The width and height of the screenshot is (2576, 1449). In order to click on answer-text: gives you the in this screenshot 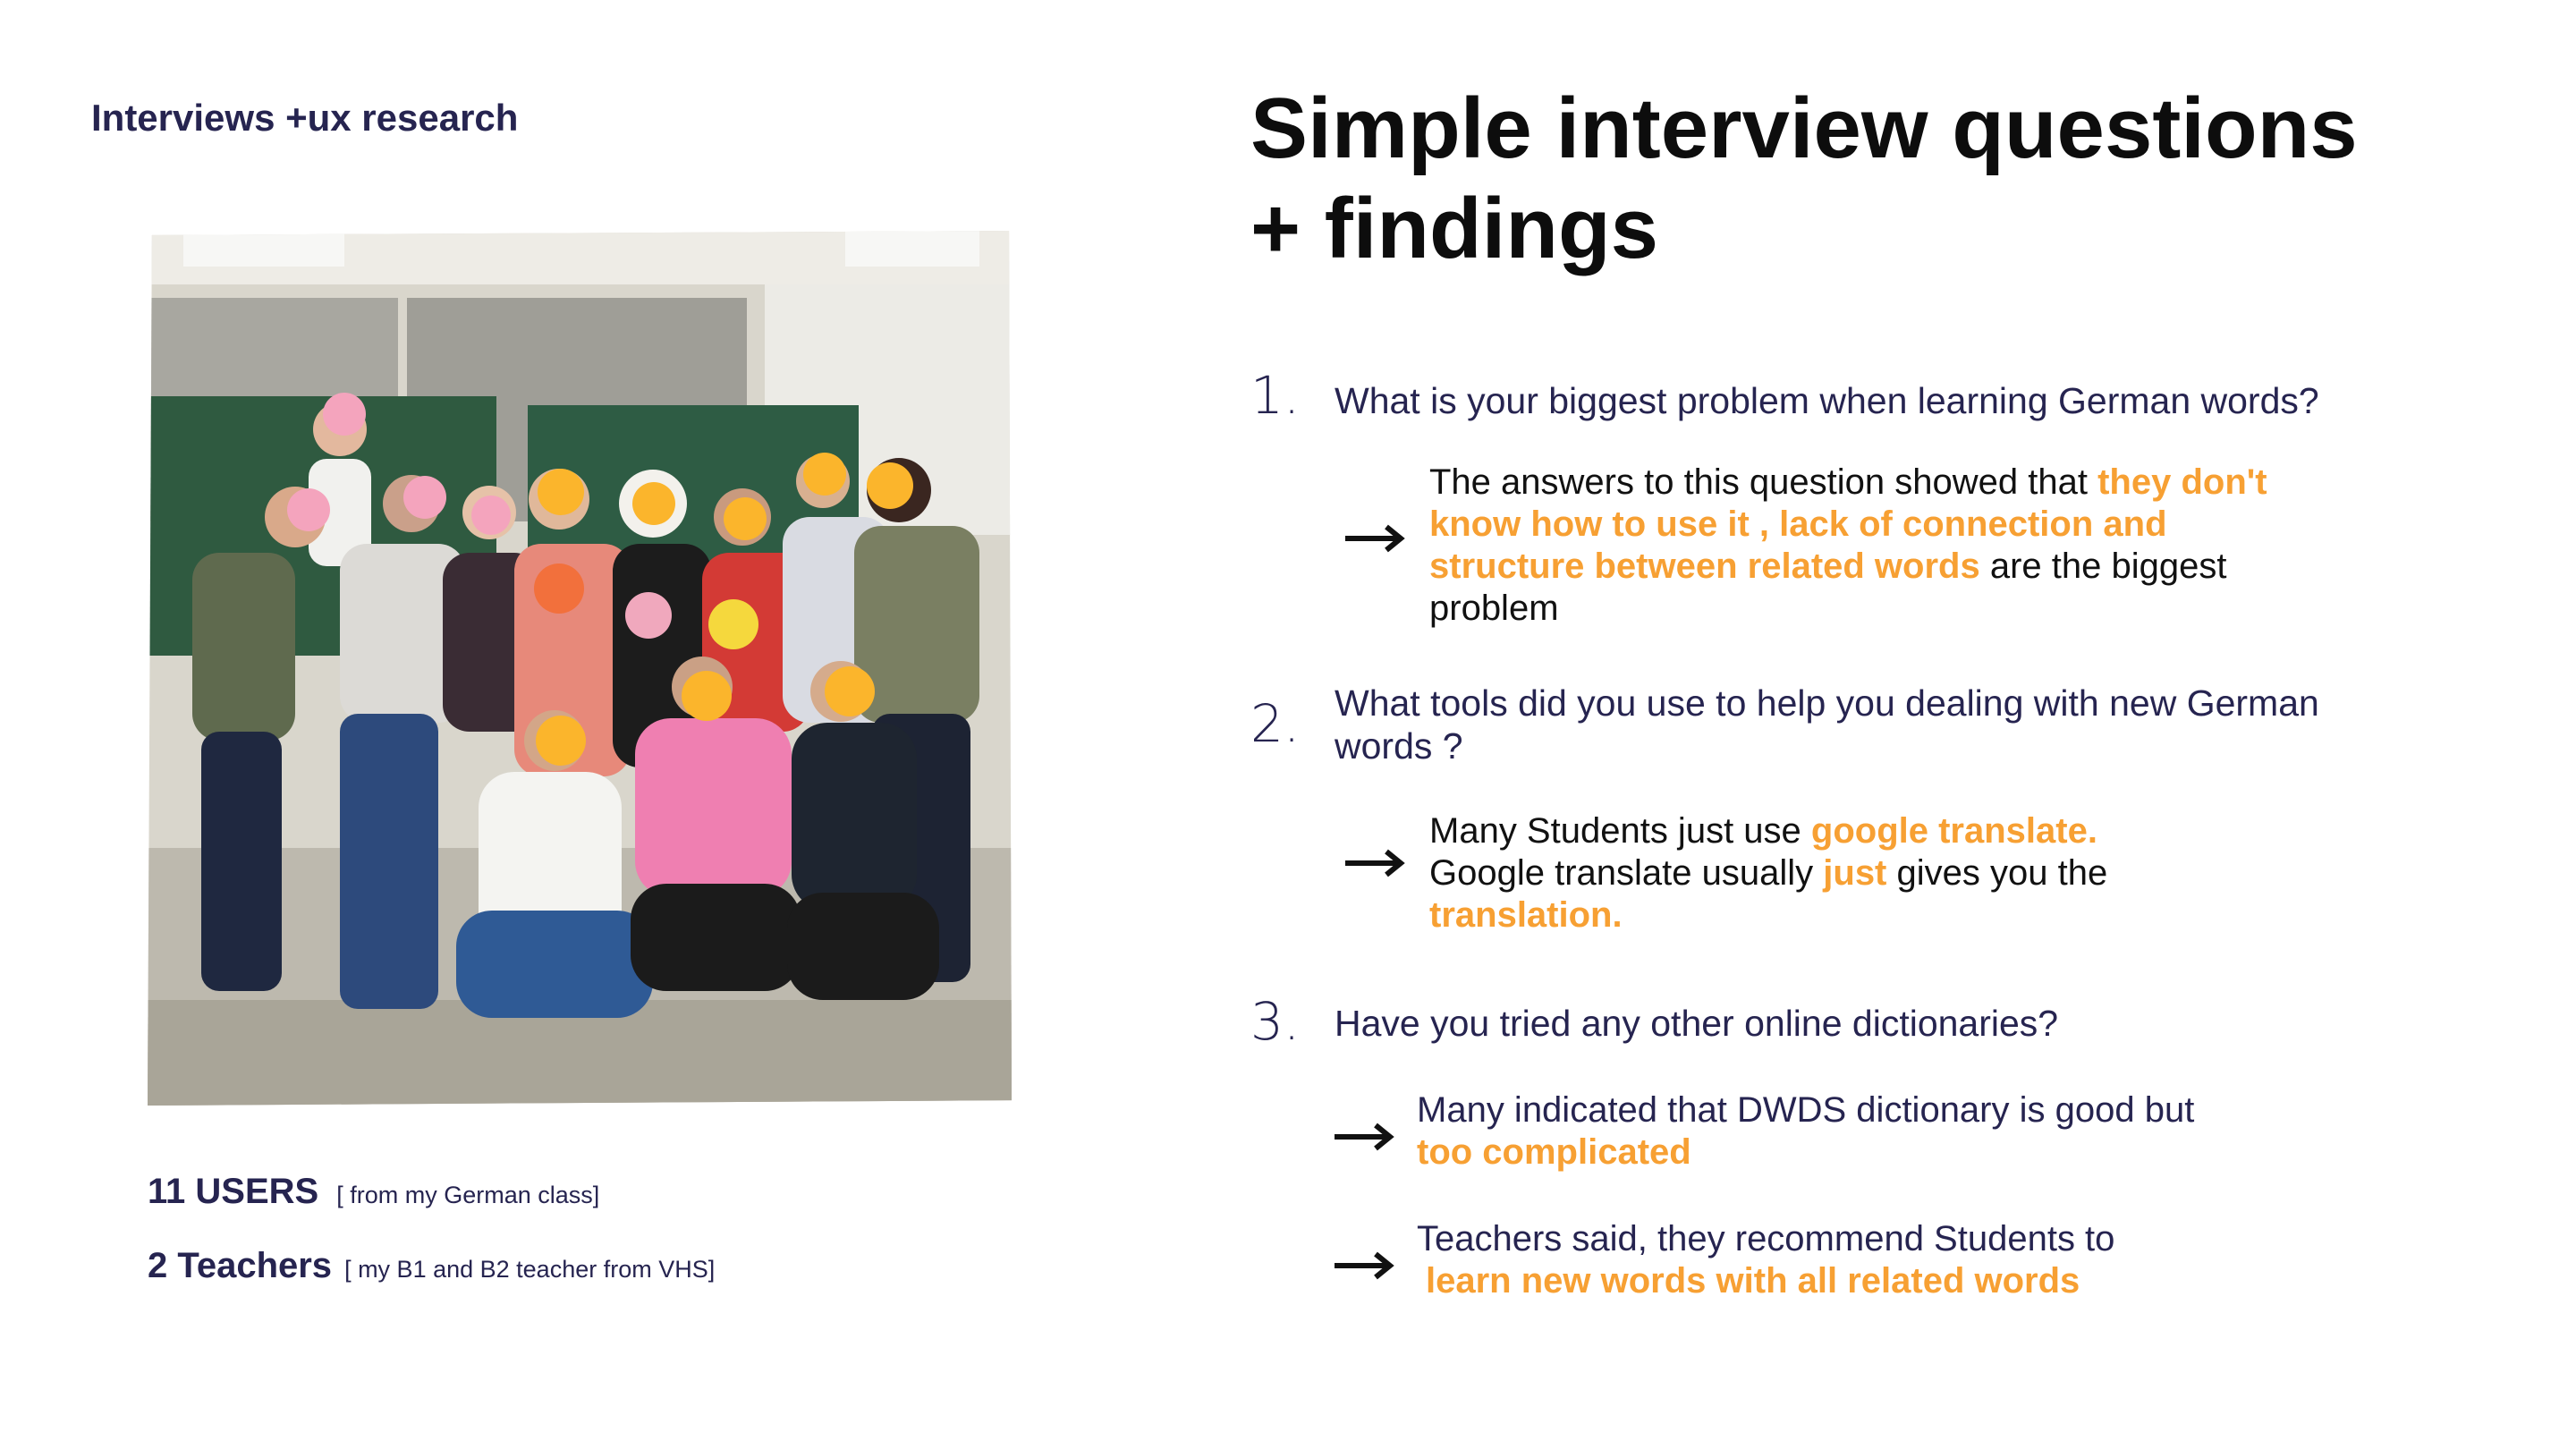, I will do `click(1997, 873)`.